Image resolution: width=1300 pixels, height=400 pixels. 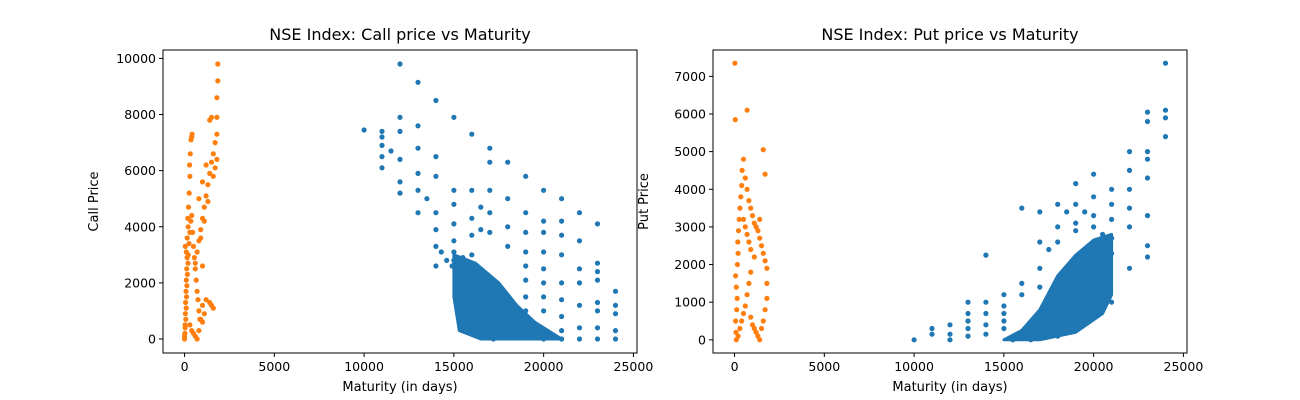 What do you see at coordinates (454, 366) in the screenshot?
I see `x-tick-label: 15000` at bounding box center [454, 366].